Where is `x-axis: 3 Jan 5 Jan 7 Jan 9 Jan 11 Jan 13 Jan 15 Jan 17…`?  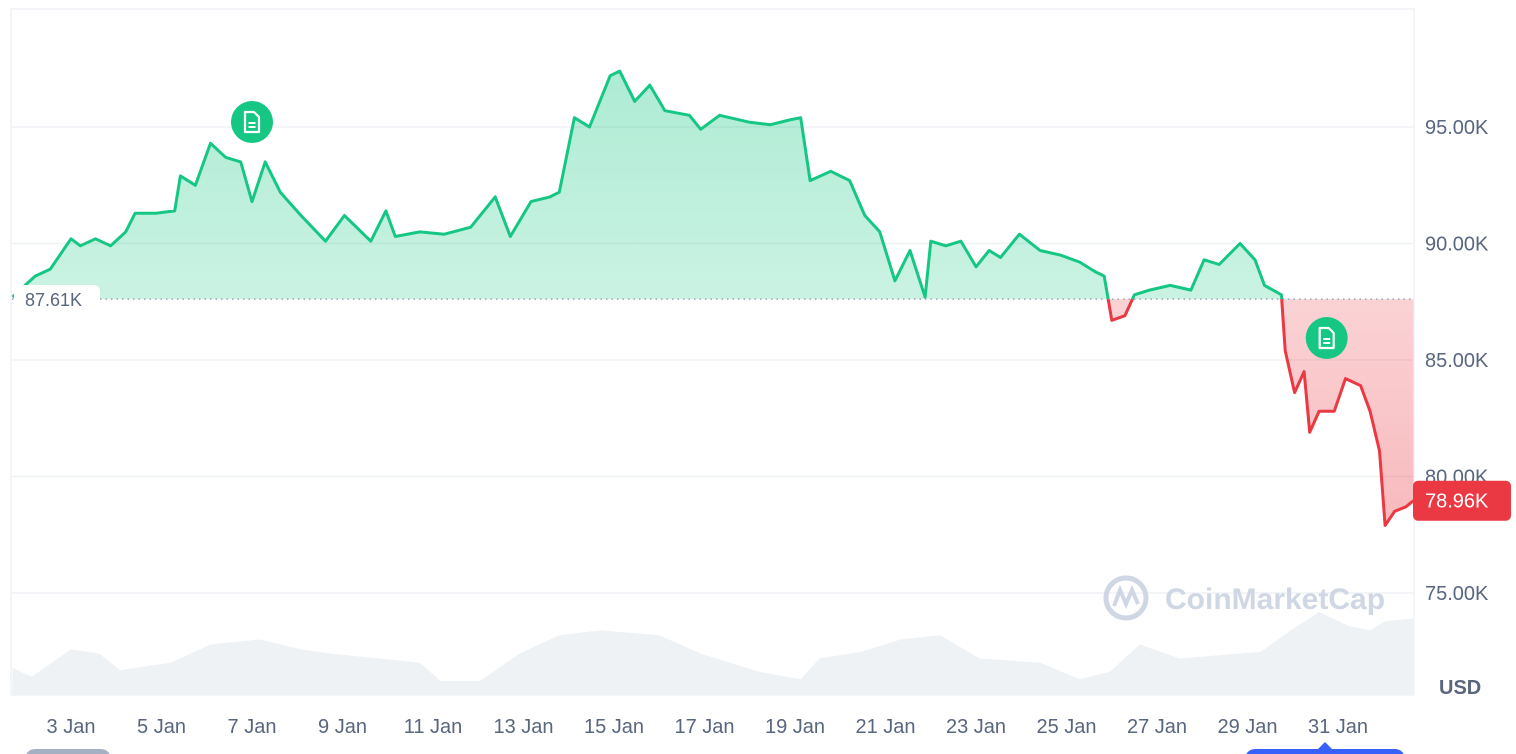 x-axis: 3 Jan 5 Jan 7 Jan 9 Jan 11 Jan 13 Jan 15 Jan 17… is located at coordinates (708, 727).